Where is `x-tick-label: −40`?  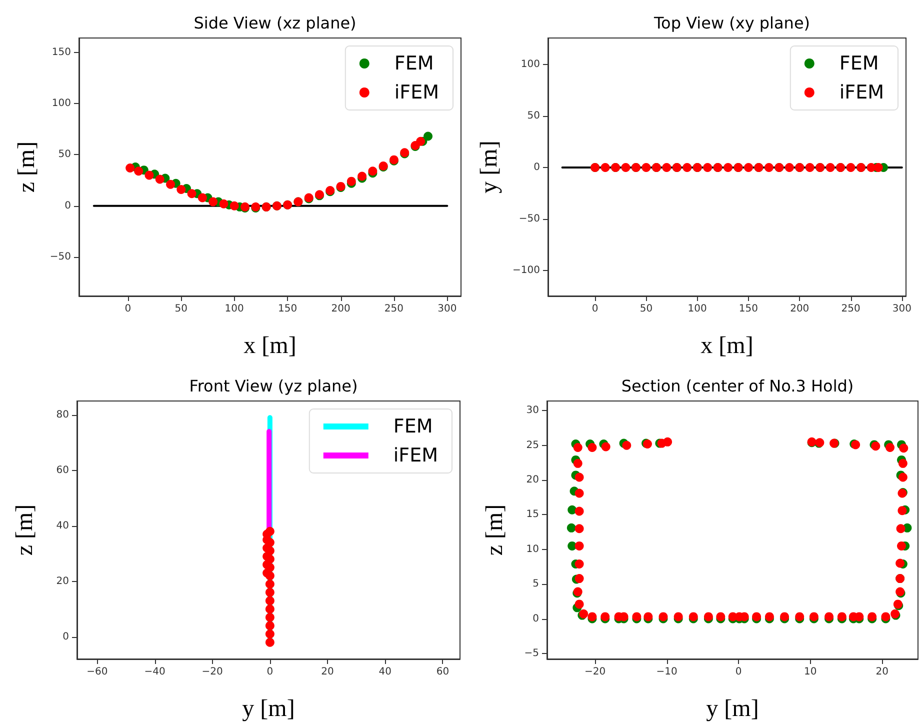
x-tick-label: −40 is located at coordinates (155, 672).